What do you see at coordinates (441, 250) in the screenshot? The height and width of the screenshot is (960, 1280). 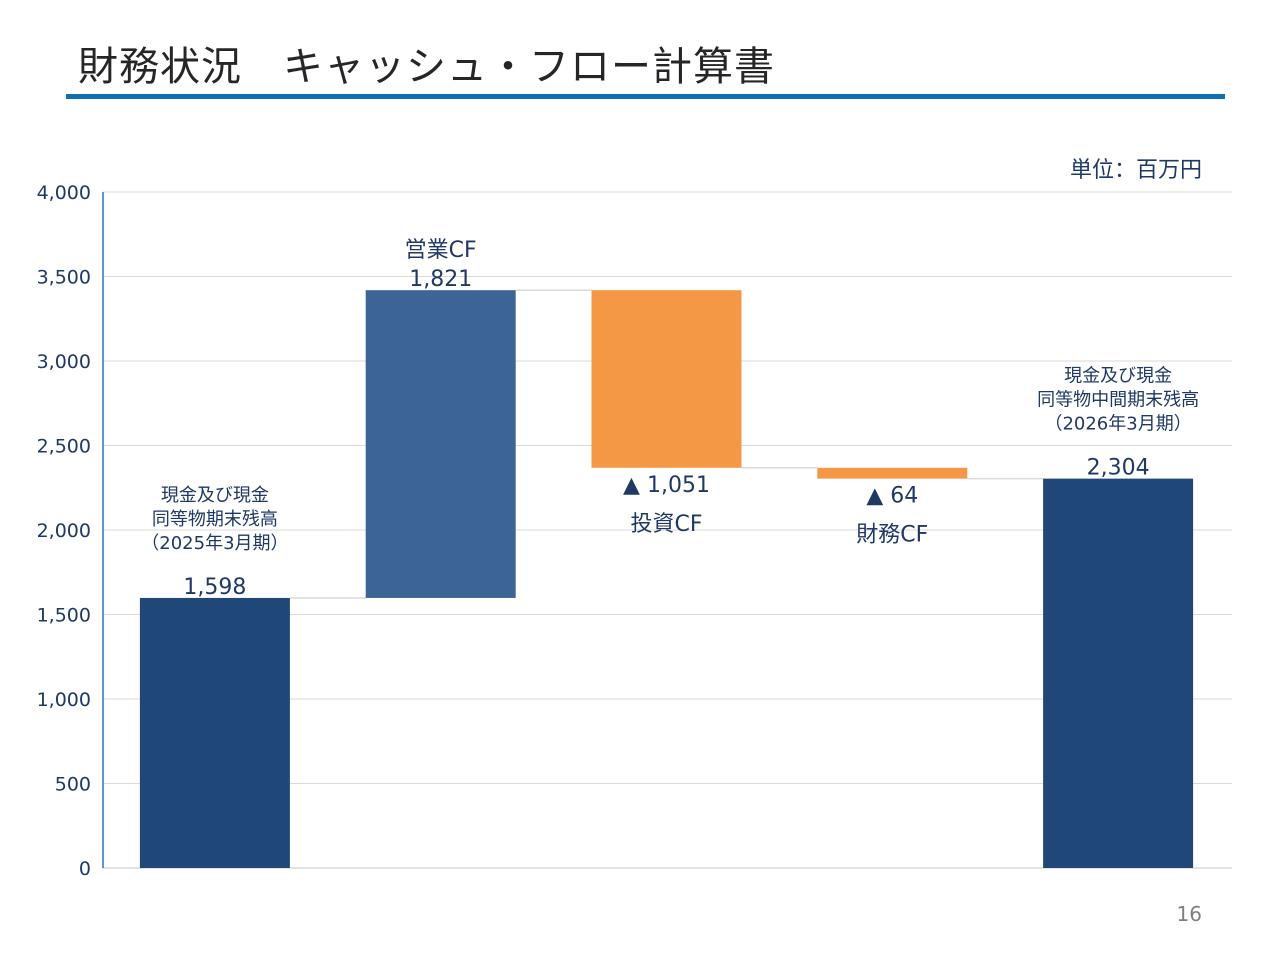 I see `category-label: 営業CF` at bounding box center [441, 250].